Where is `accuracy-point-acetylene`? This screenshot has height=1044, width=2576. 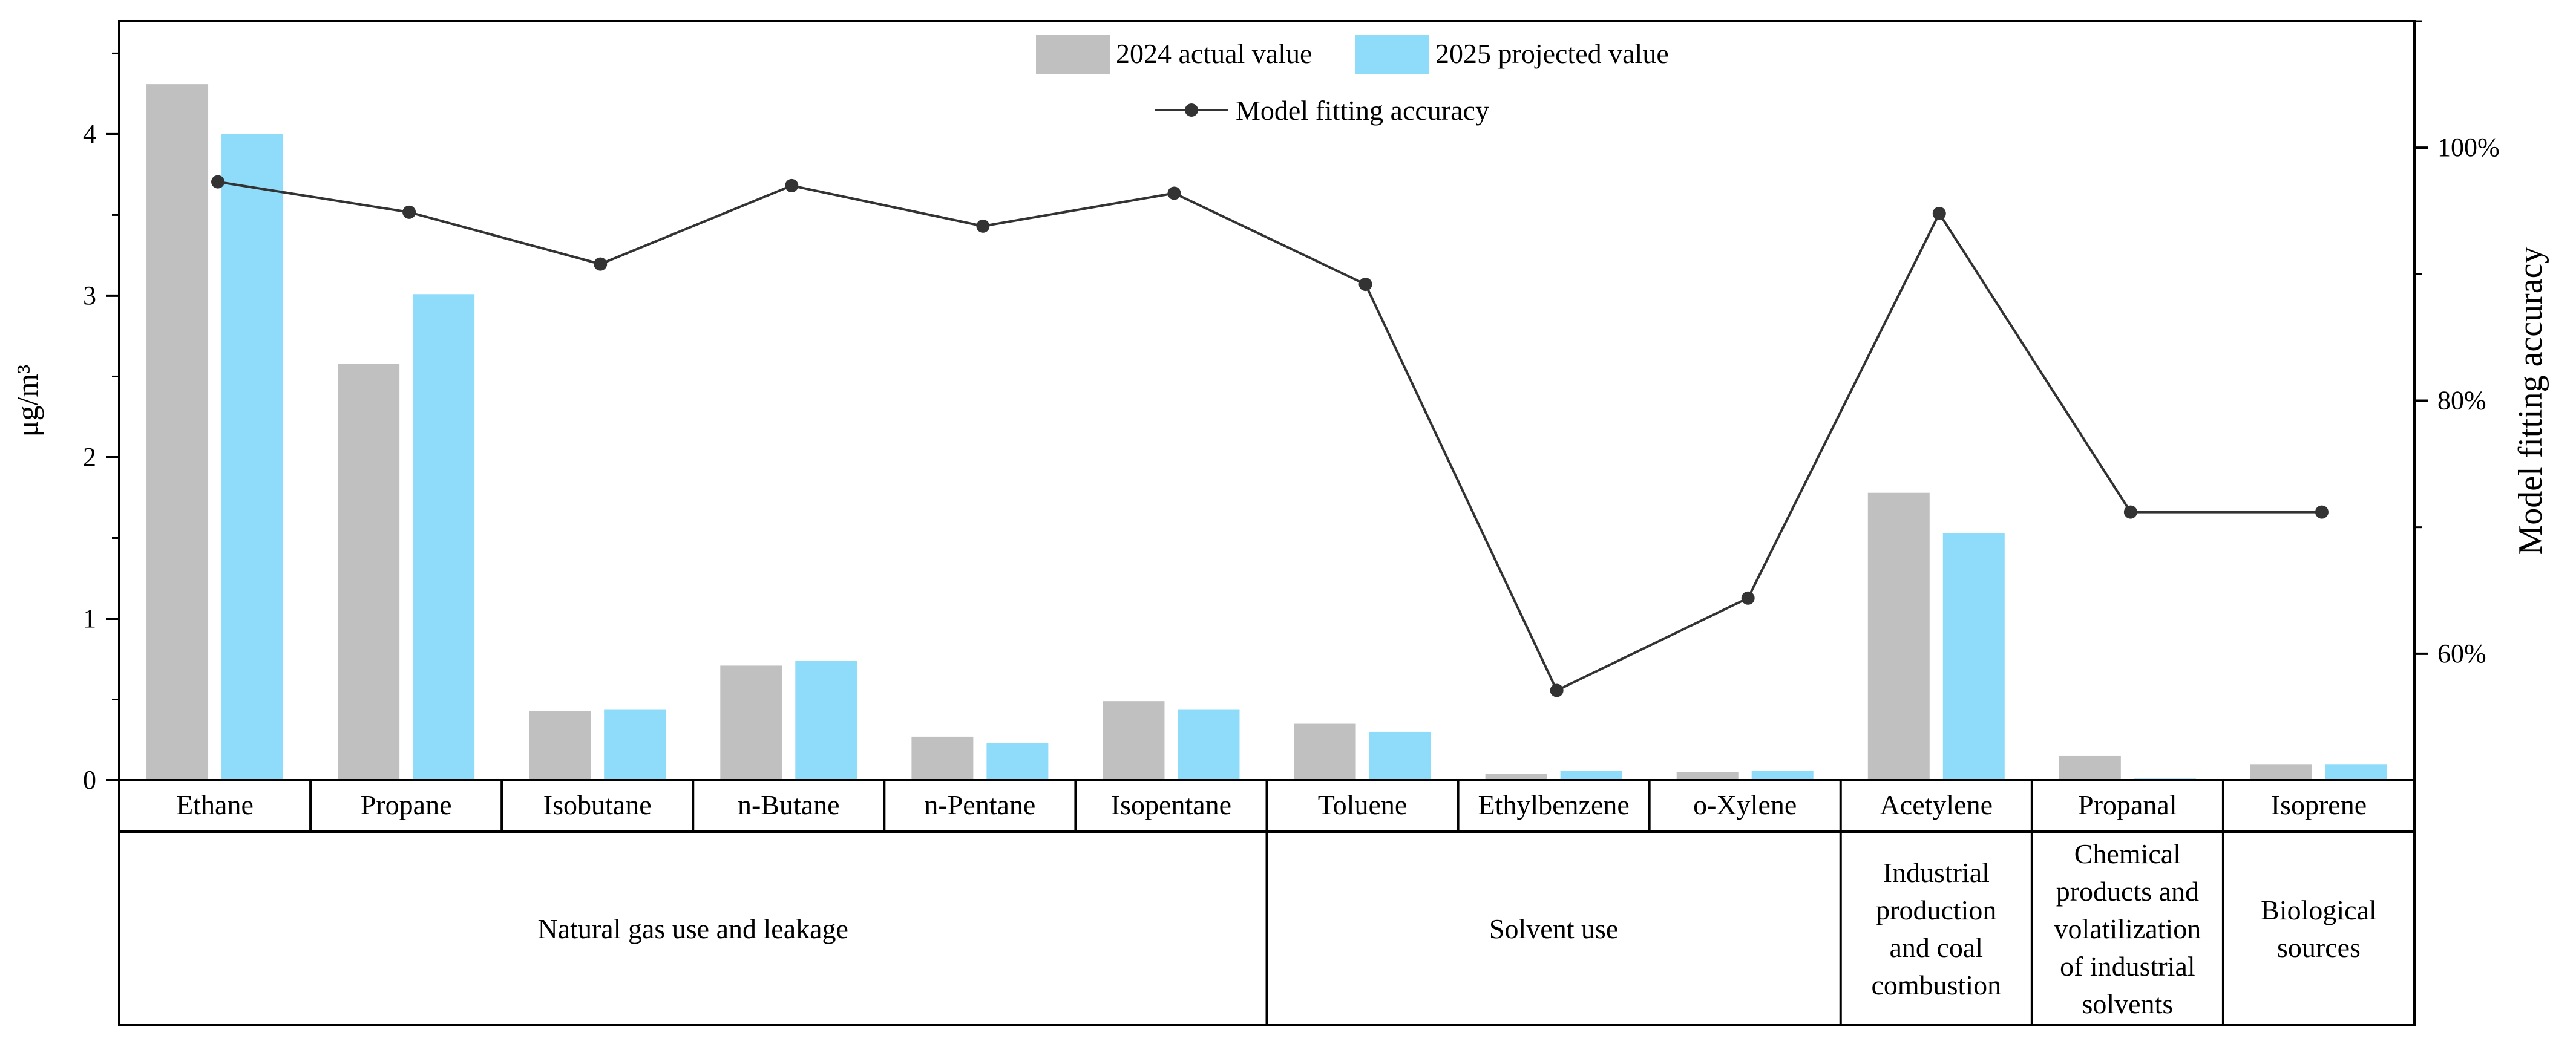
accuracy-point-acetylene is located at coordinates (1939, 213).